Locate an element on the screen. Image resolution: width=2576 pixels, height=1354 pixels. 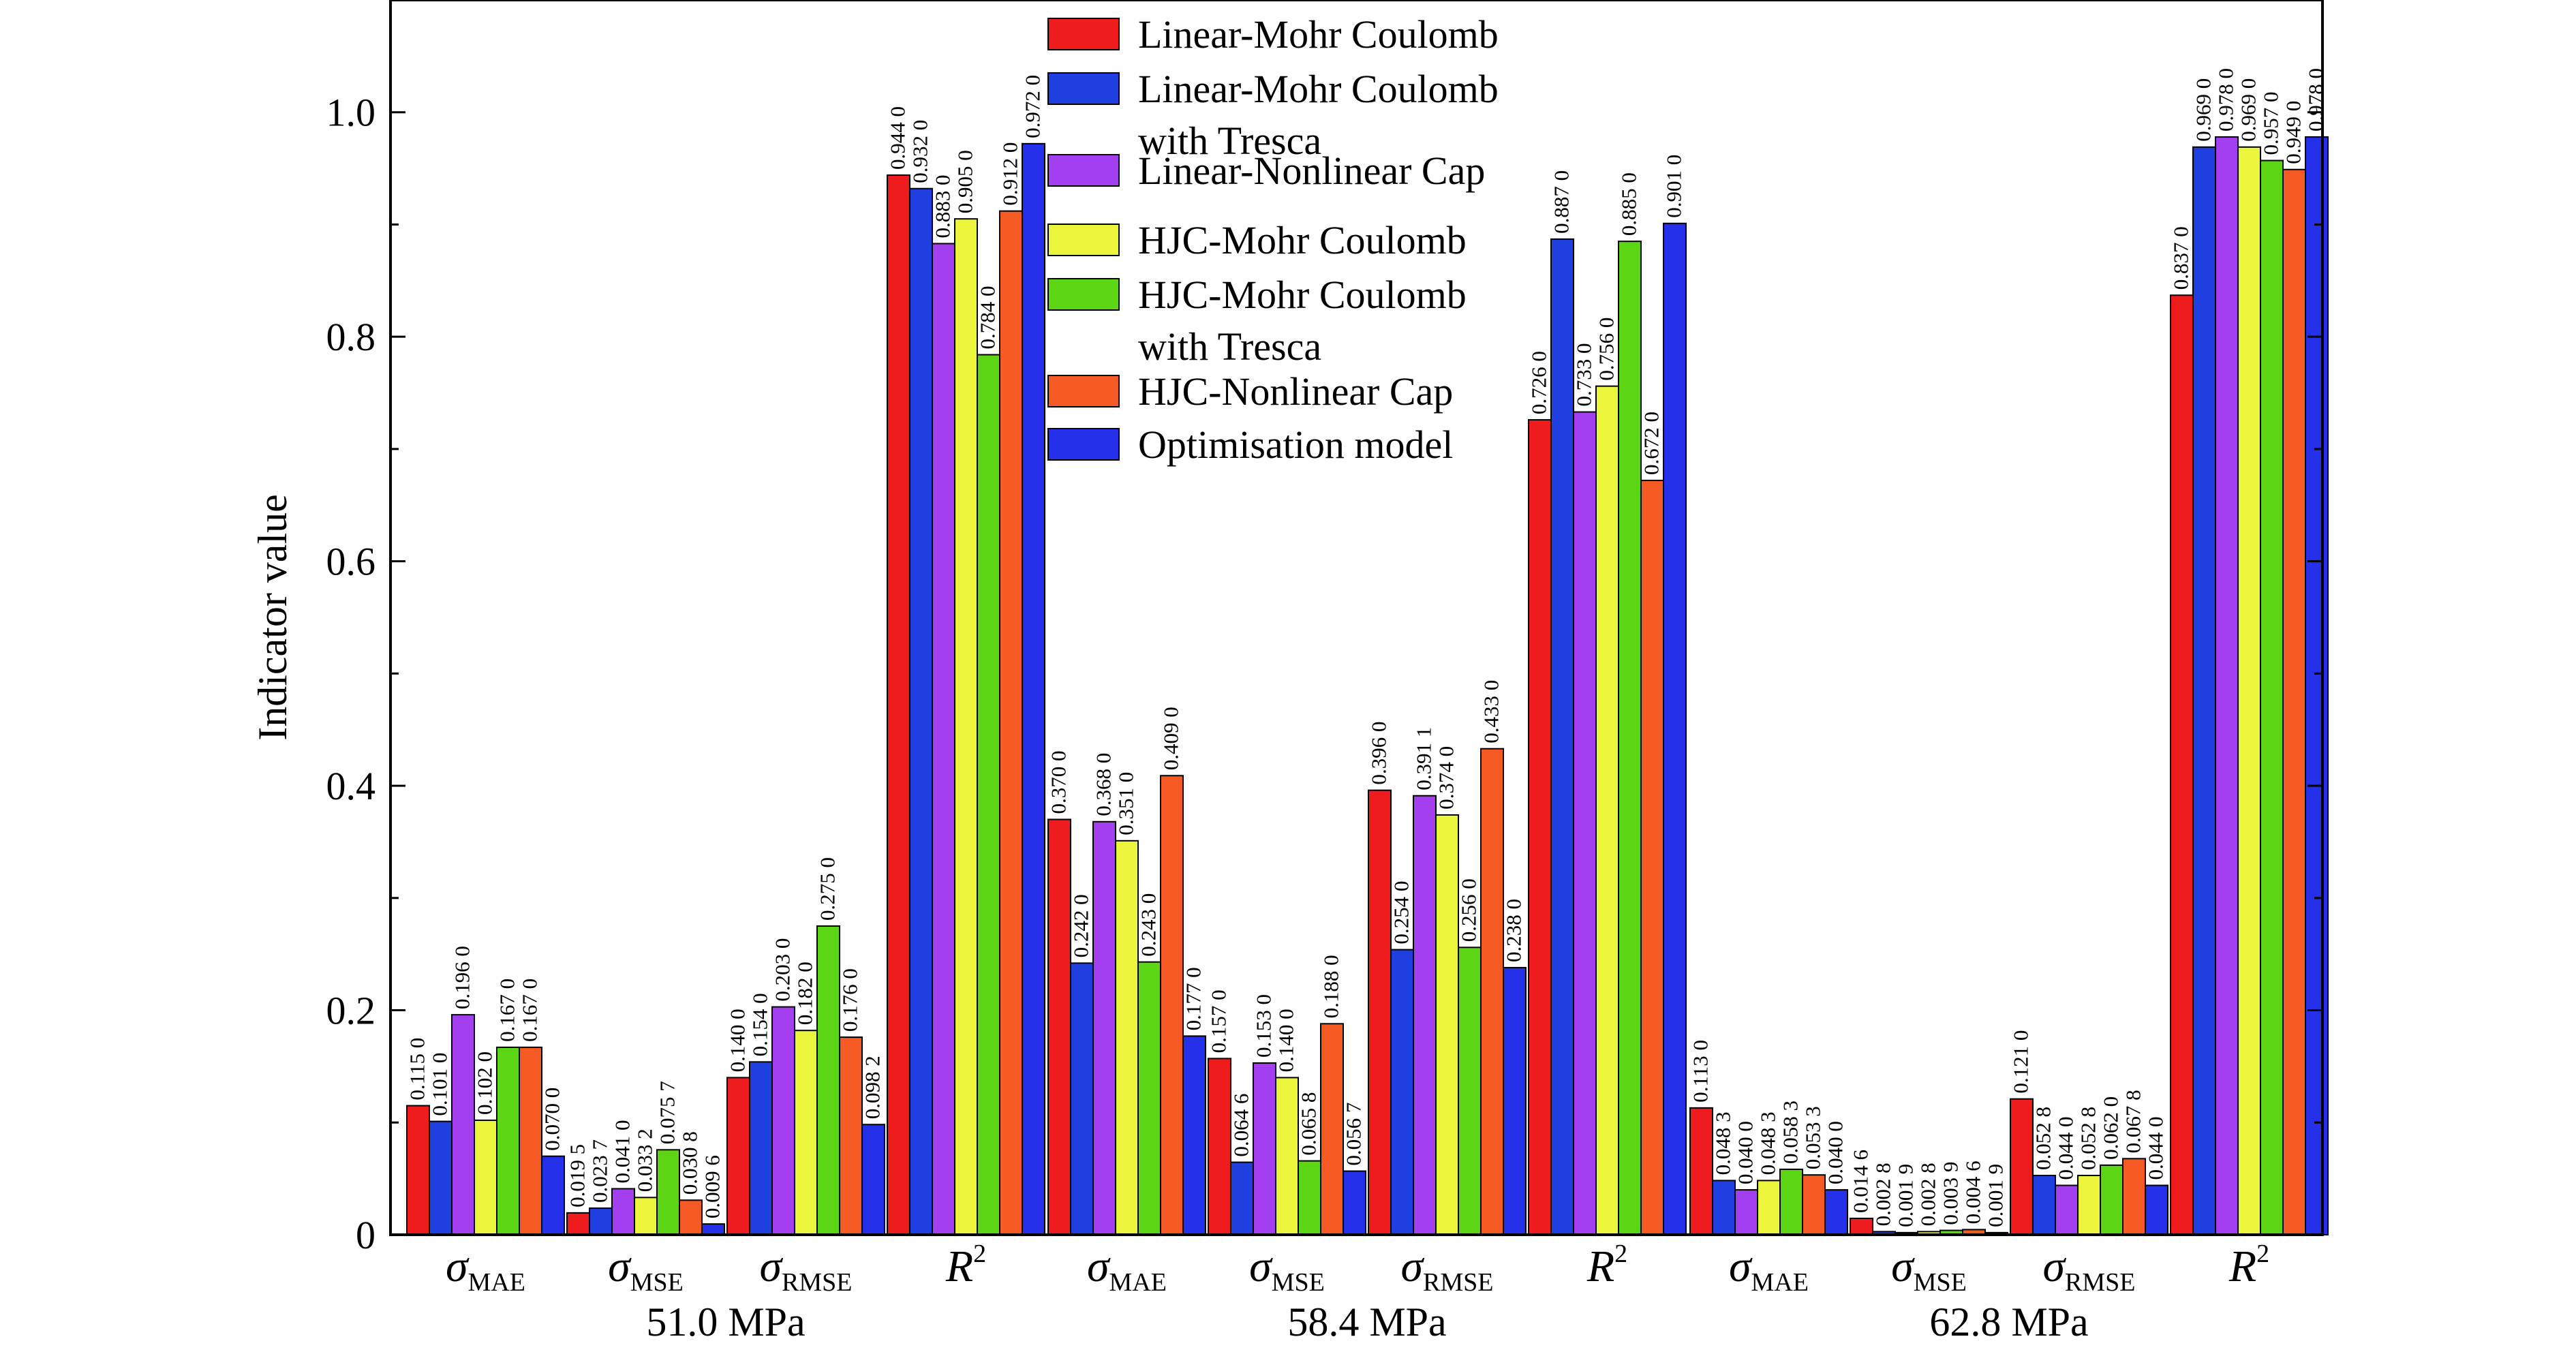
bar-value-label: 0.140 0 is located at coordinates (1286, 1040).